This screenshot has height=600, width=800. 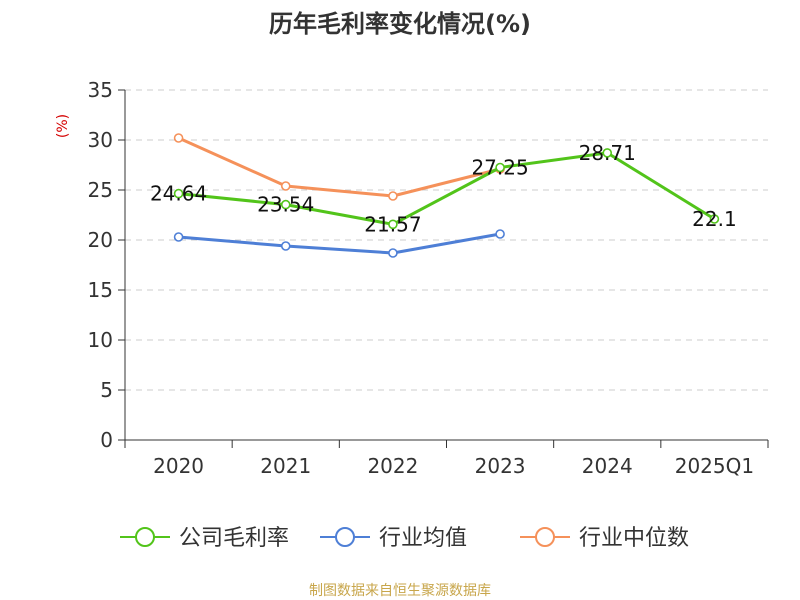 What do you see at coordinates (100, 190) in the screenshot?
I see `y-tick-label: 25` at bounding box center [100, 190].